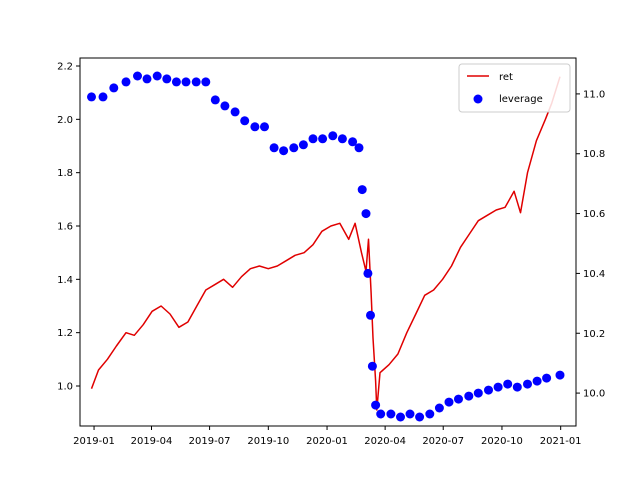  What do you see at coordinates (65, 280) in the screenshot?
I see `y-left-tick-label-2: 1.4` at bounding box center [65, 280].